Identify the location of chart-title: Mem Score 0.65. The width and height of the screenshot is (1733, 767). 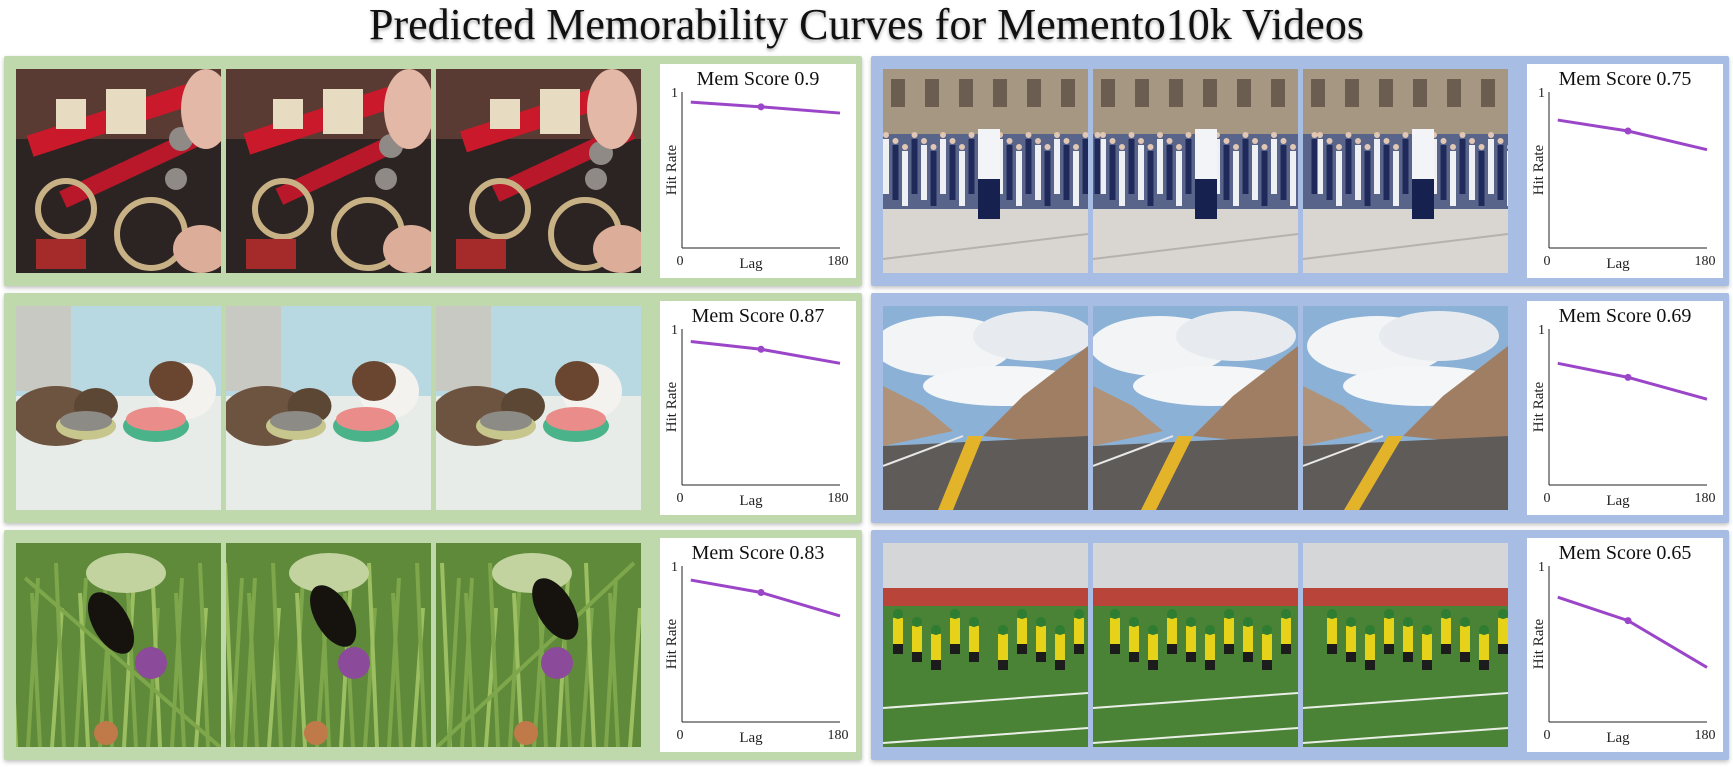
(1625, 553).